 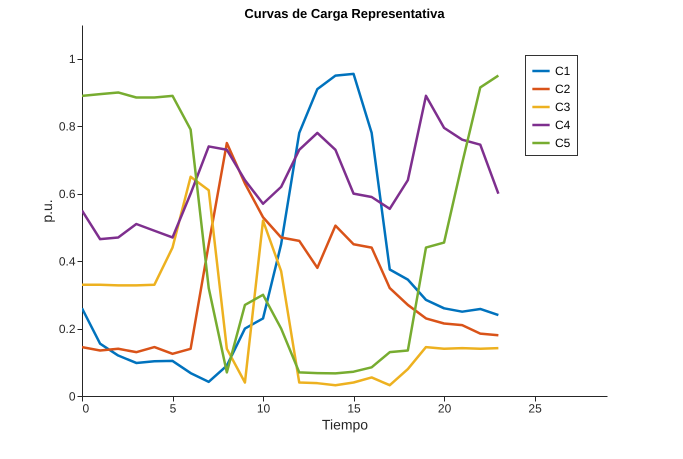 What do you see at coordinates (563, 107) in the screenshot?
I see `legend-label: C3` at bounding box center [563, 107].